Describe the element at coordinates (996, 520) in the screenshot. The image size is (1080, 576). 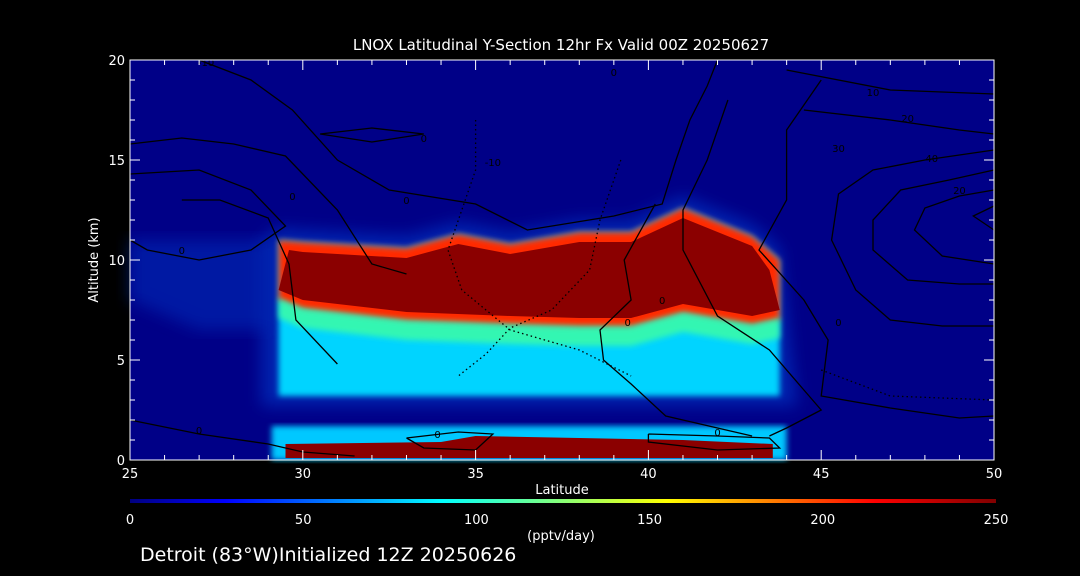
I see `colorbar-tick-label: 250` at that location.